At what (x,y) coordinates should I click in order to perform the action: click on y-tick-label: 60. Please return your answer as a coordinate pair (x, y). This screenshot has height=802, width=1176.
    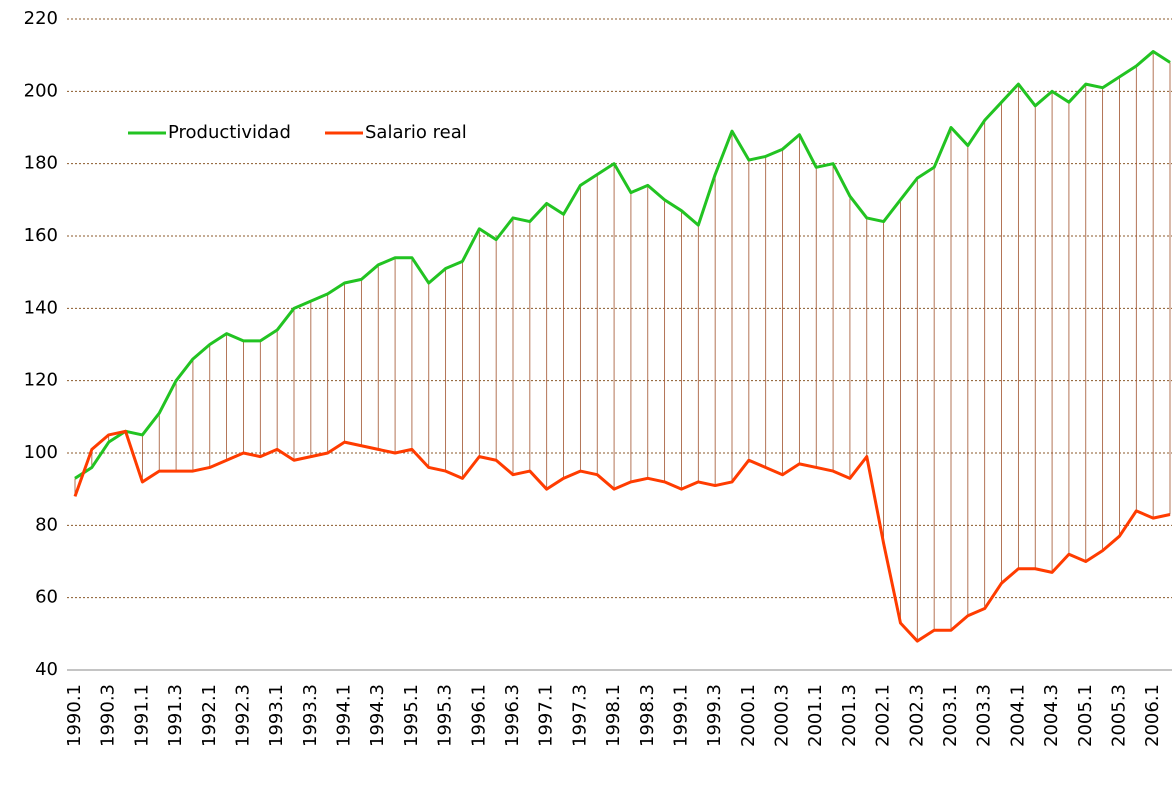
    Looking at the image, I should click on (46, 597).